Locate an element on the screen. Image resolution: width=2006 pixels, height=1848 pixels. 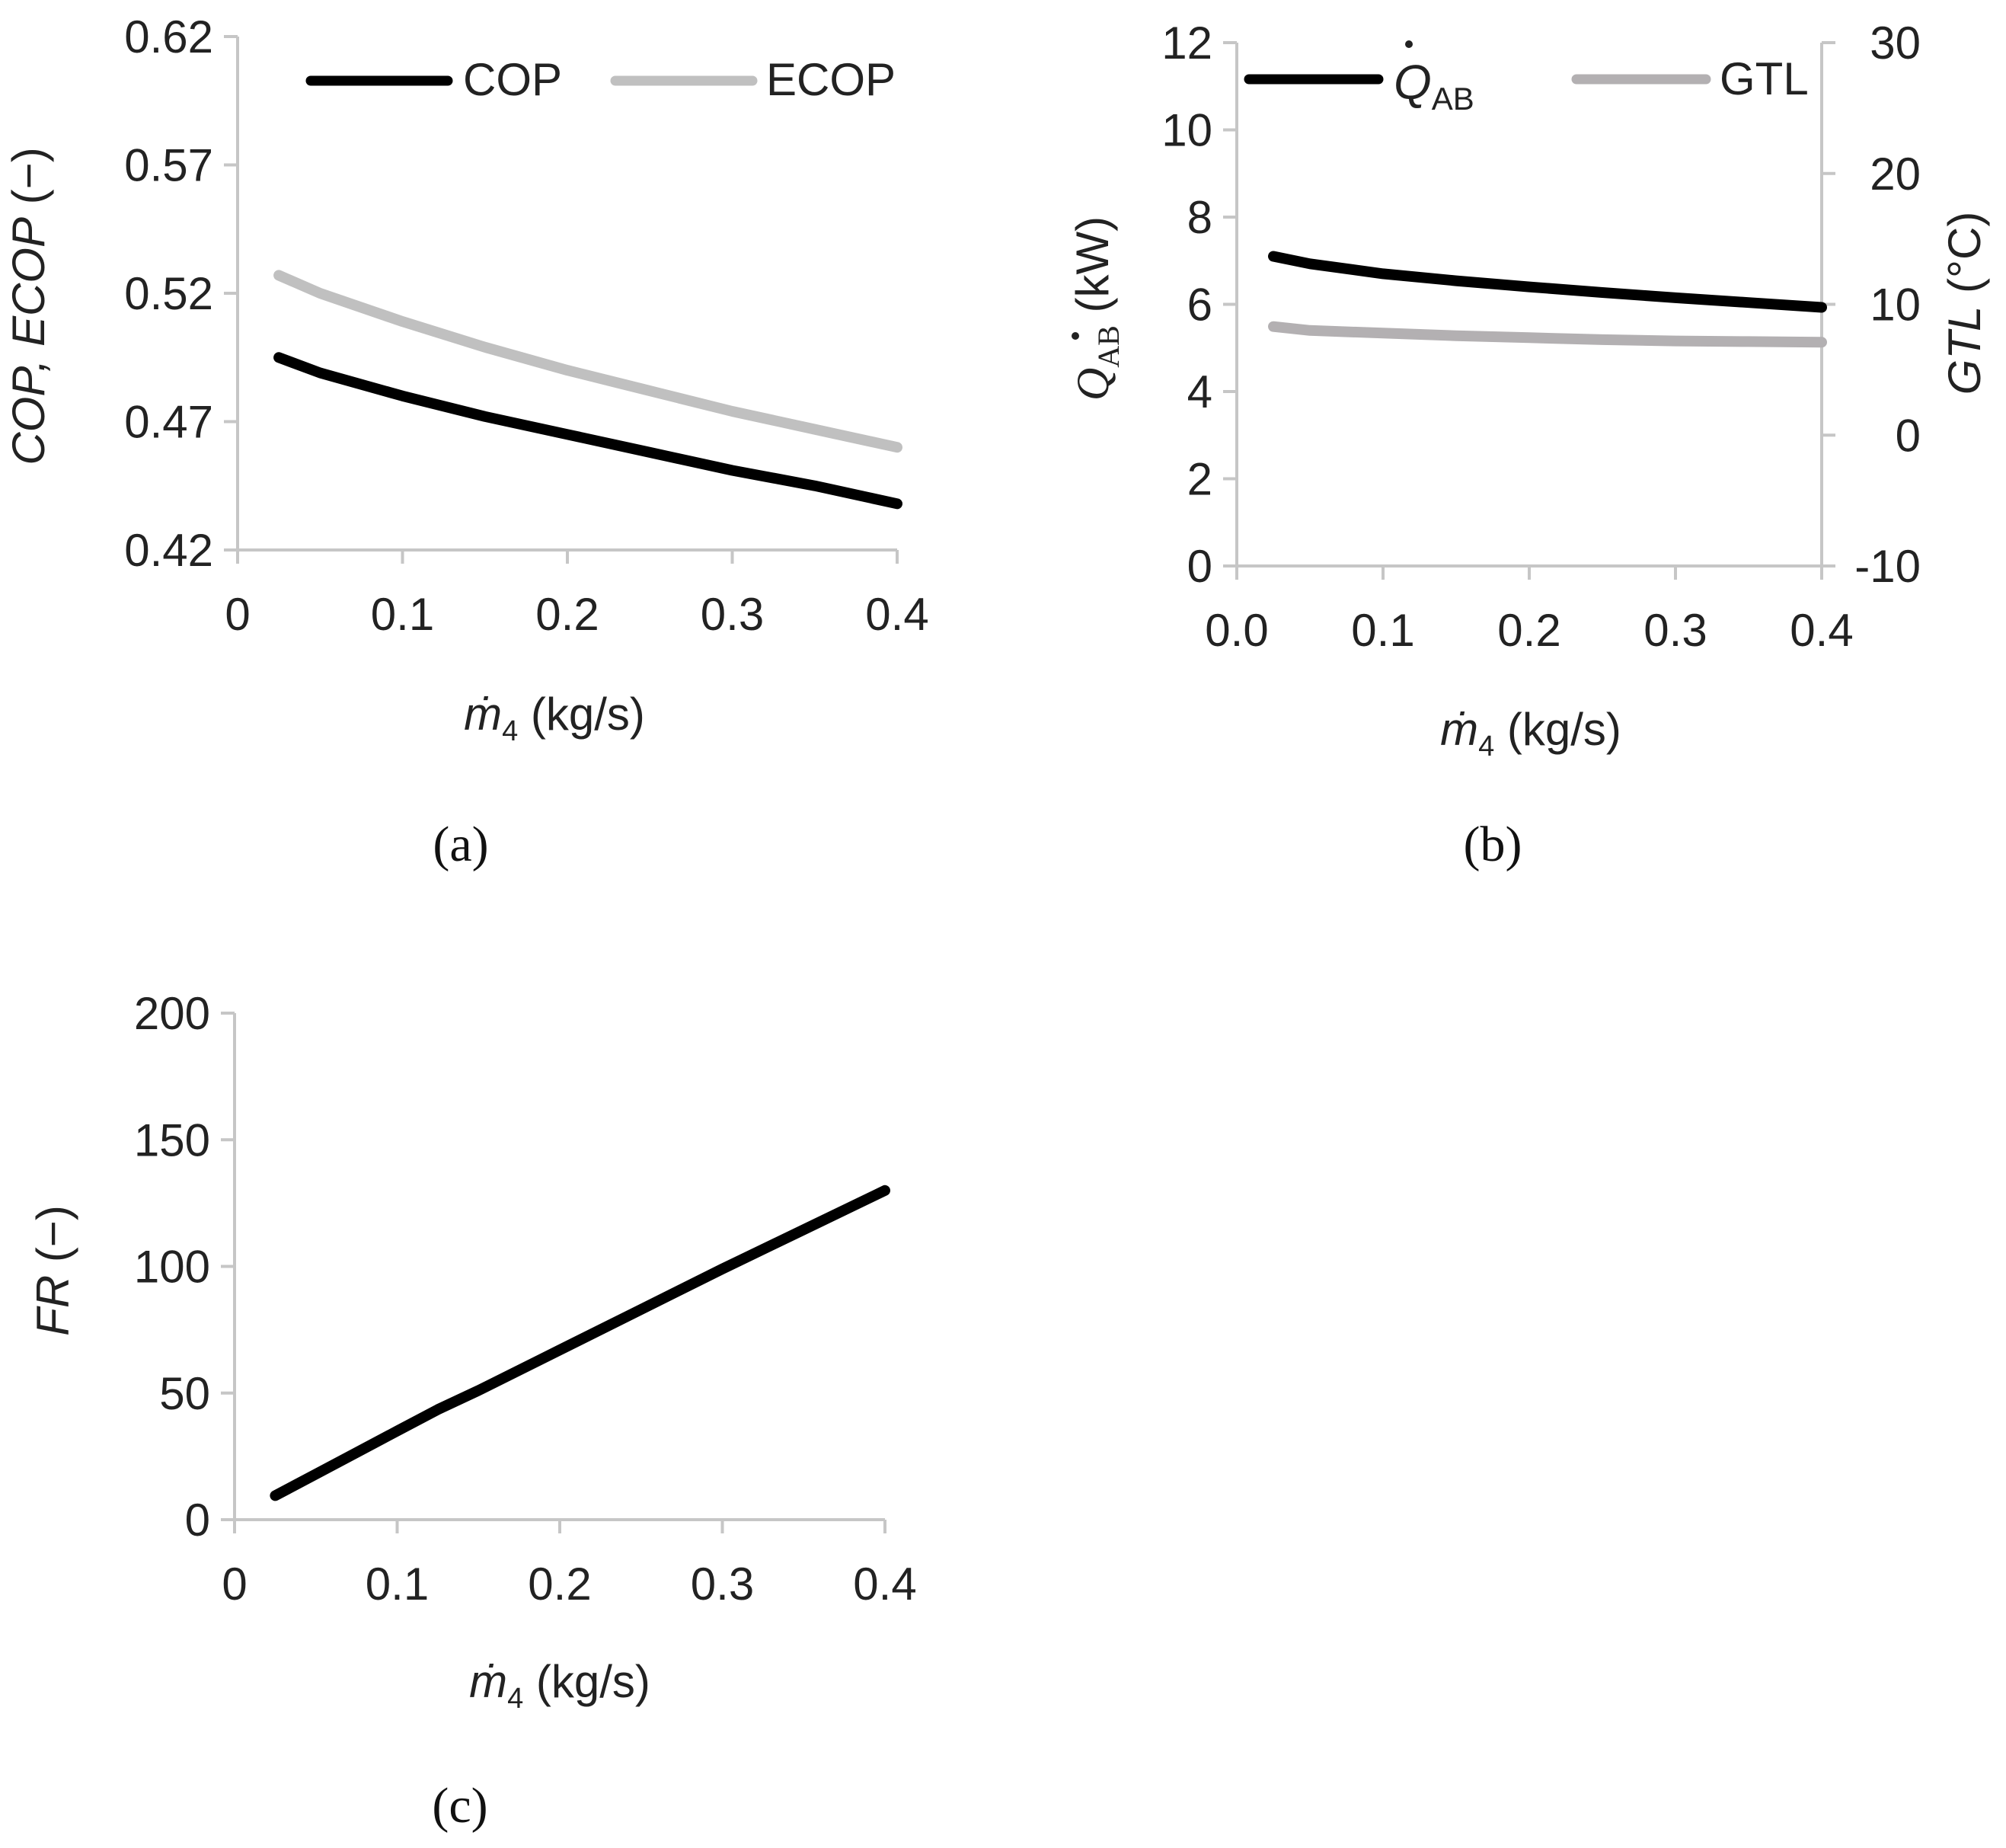
series-line-ecop is located at coordinates (587, 361).